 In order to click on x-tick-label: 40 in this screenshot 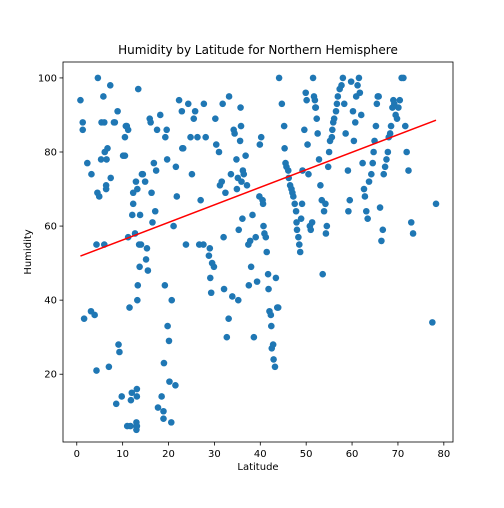, I will do `click(260, 454)`.